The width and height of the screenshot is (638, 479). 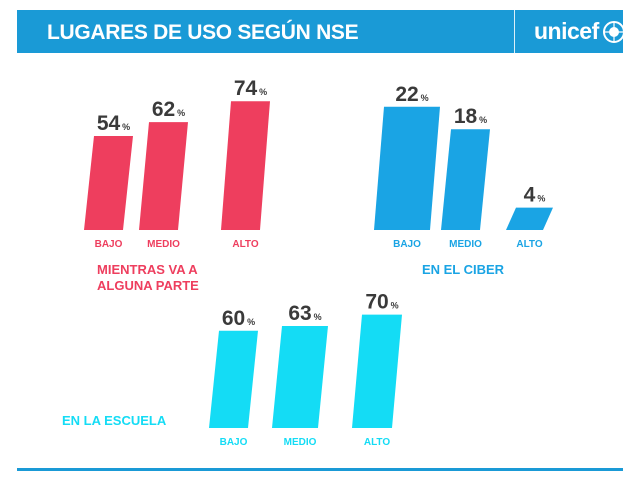 I want to click on chart-title-2-line-0: EN LA ESCUELA, so click(x=114, y=420).